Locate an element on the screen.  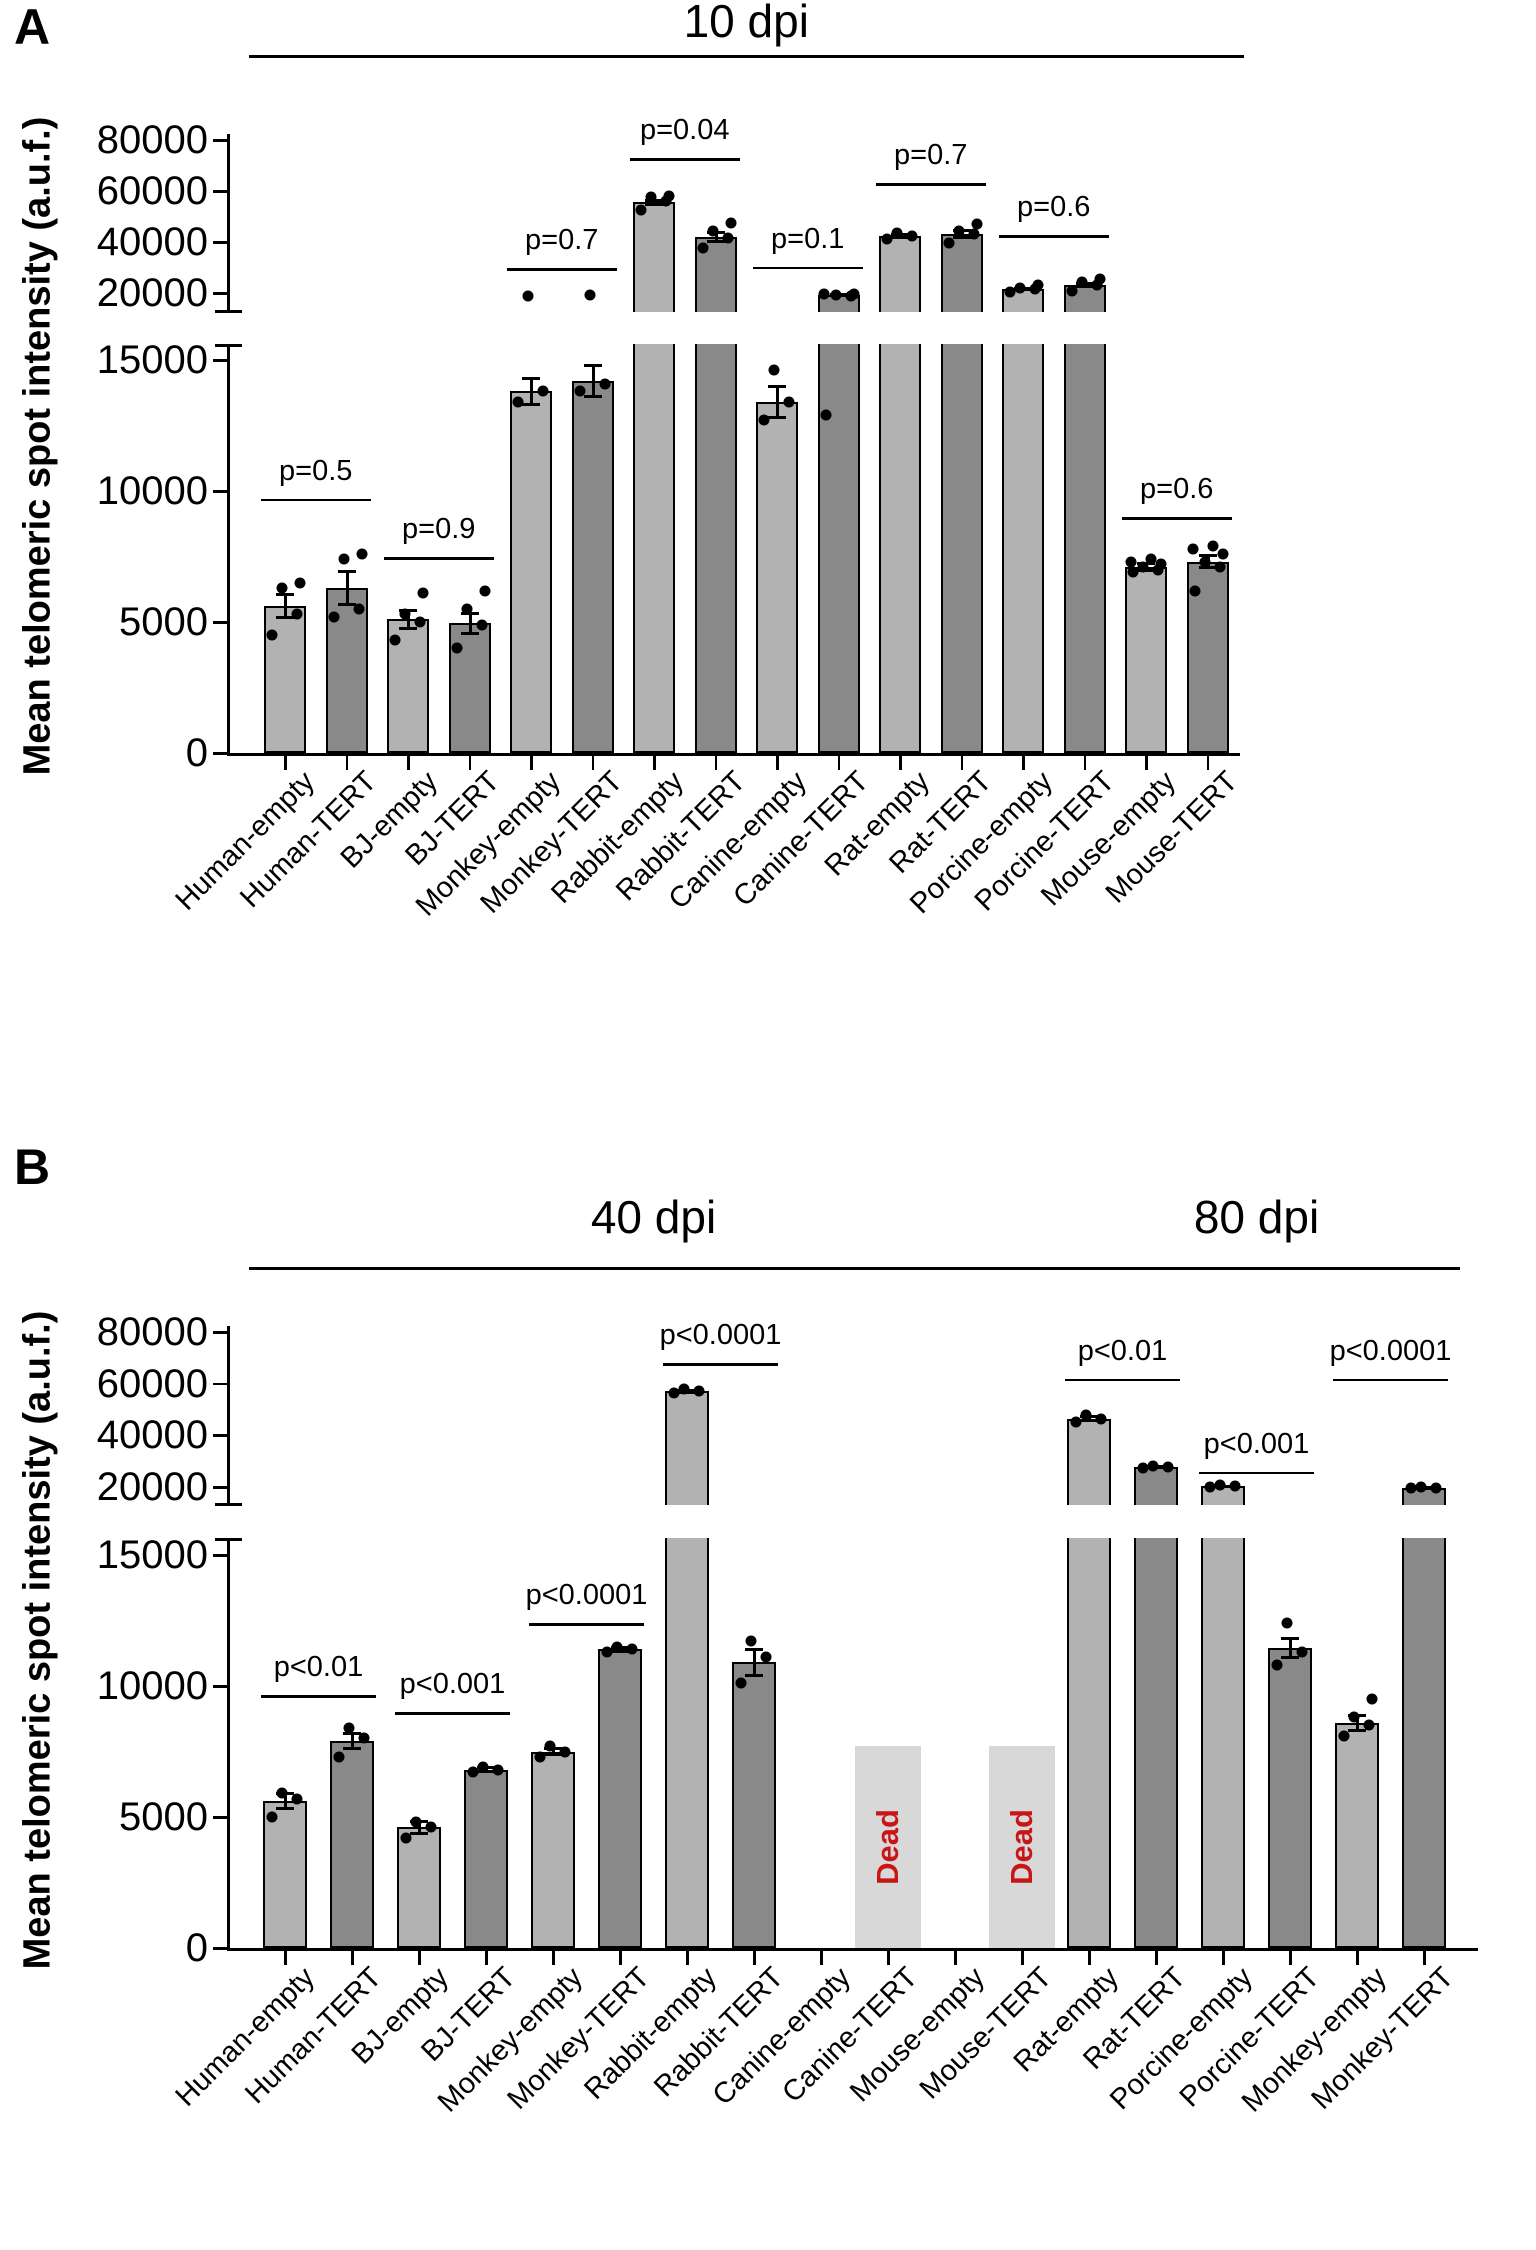
panel-b-y-axis-title: Mean telomeric spot intensity (a.u.f.) is located at coordinates (37, 1640).